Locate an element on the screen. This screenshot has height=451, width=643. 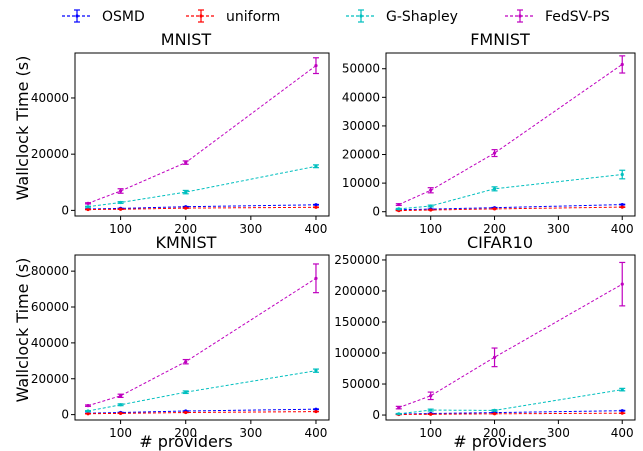
legend-label-uniform: uniform is located at coordinates (253, 17).